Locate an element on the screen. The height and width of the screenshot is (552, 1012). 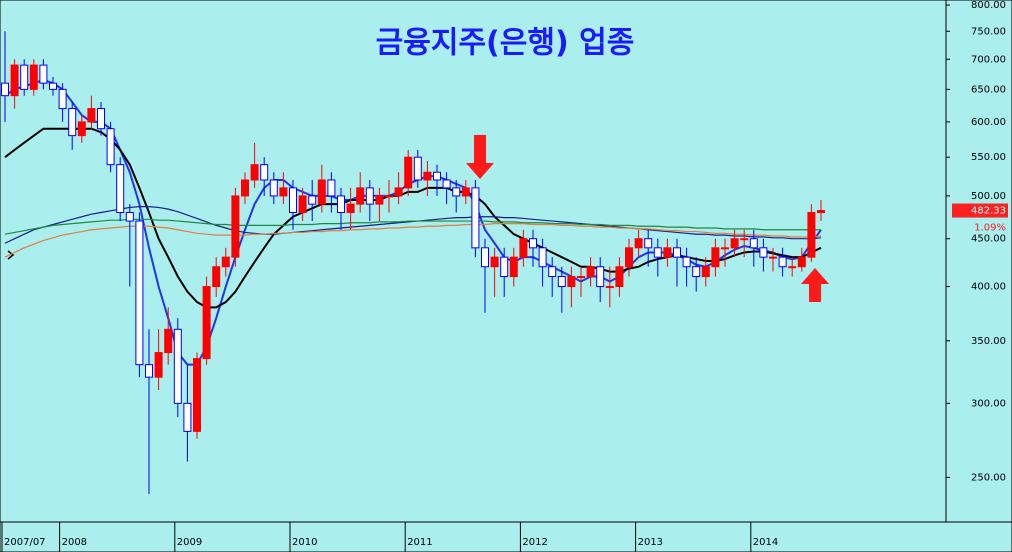
y-tick-label: 350.00 is located at coordinates (988, 341).